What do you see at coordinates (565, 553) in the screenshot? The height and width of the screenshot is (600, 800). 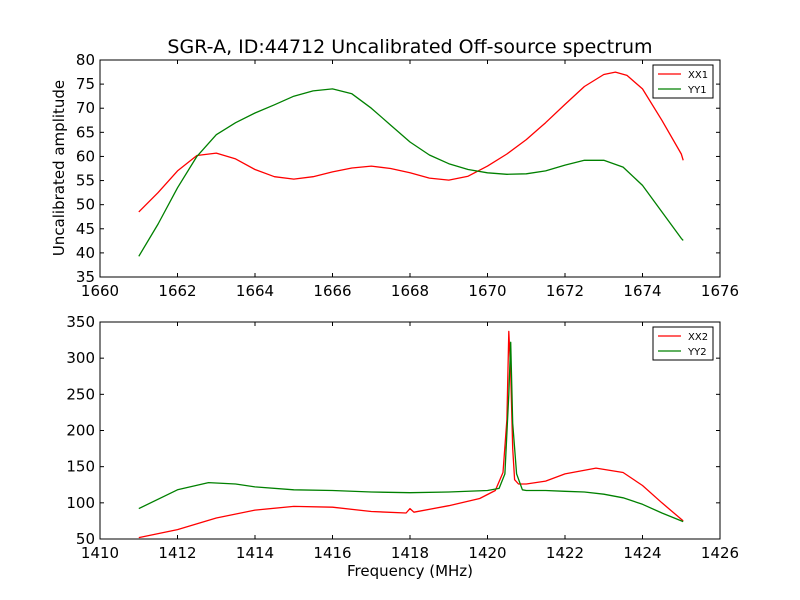 I see `bottom-x-tick-label: 1422` at bounding box center [565, 553].